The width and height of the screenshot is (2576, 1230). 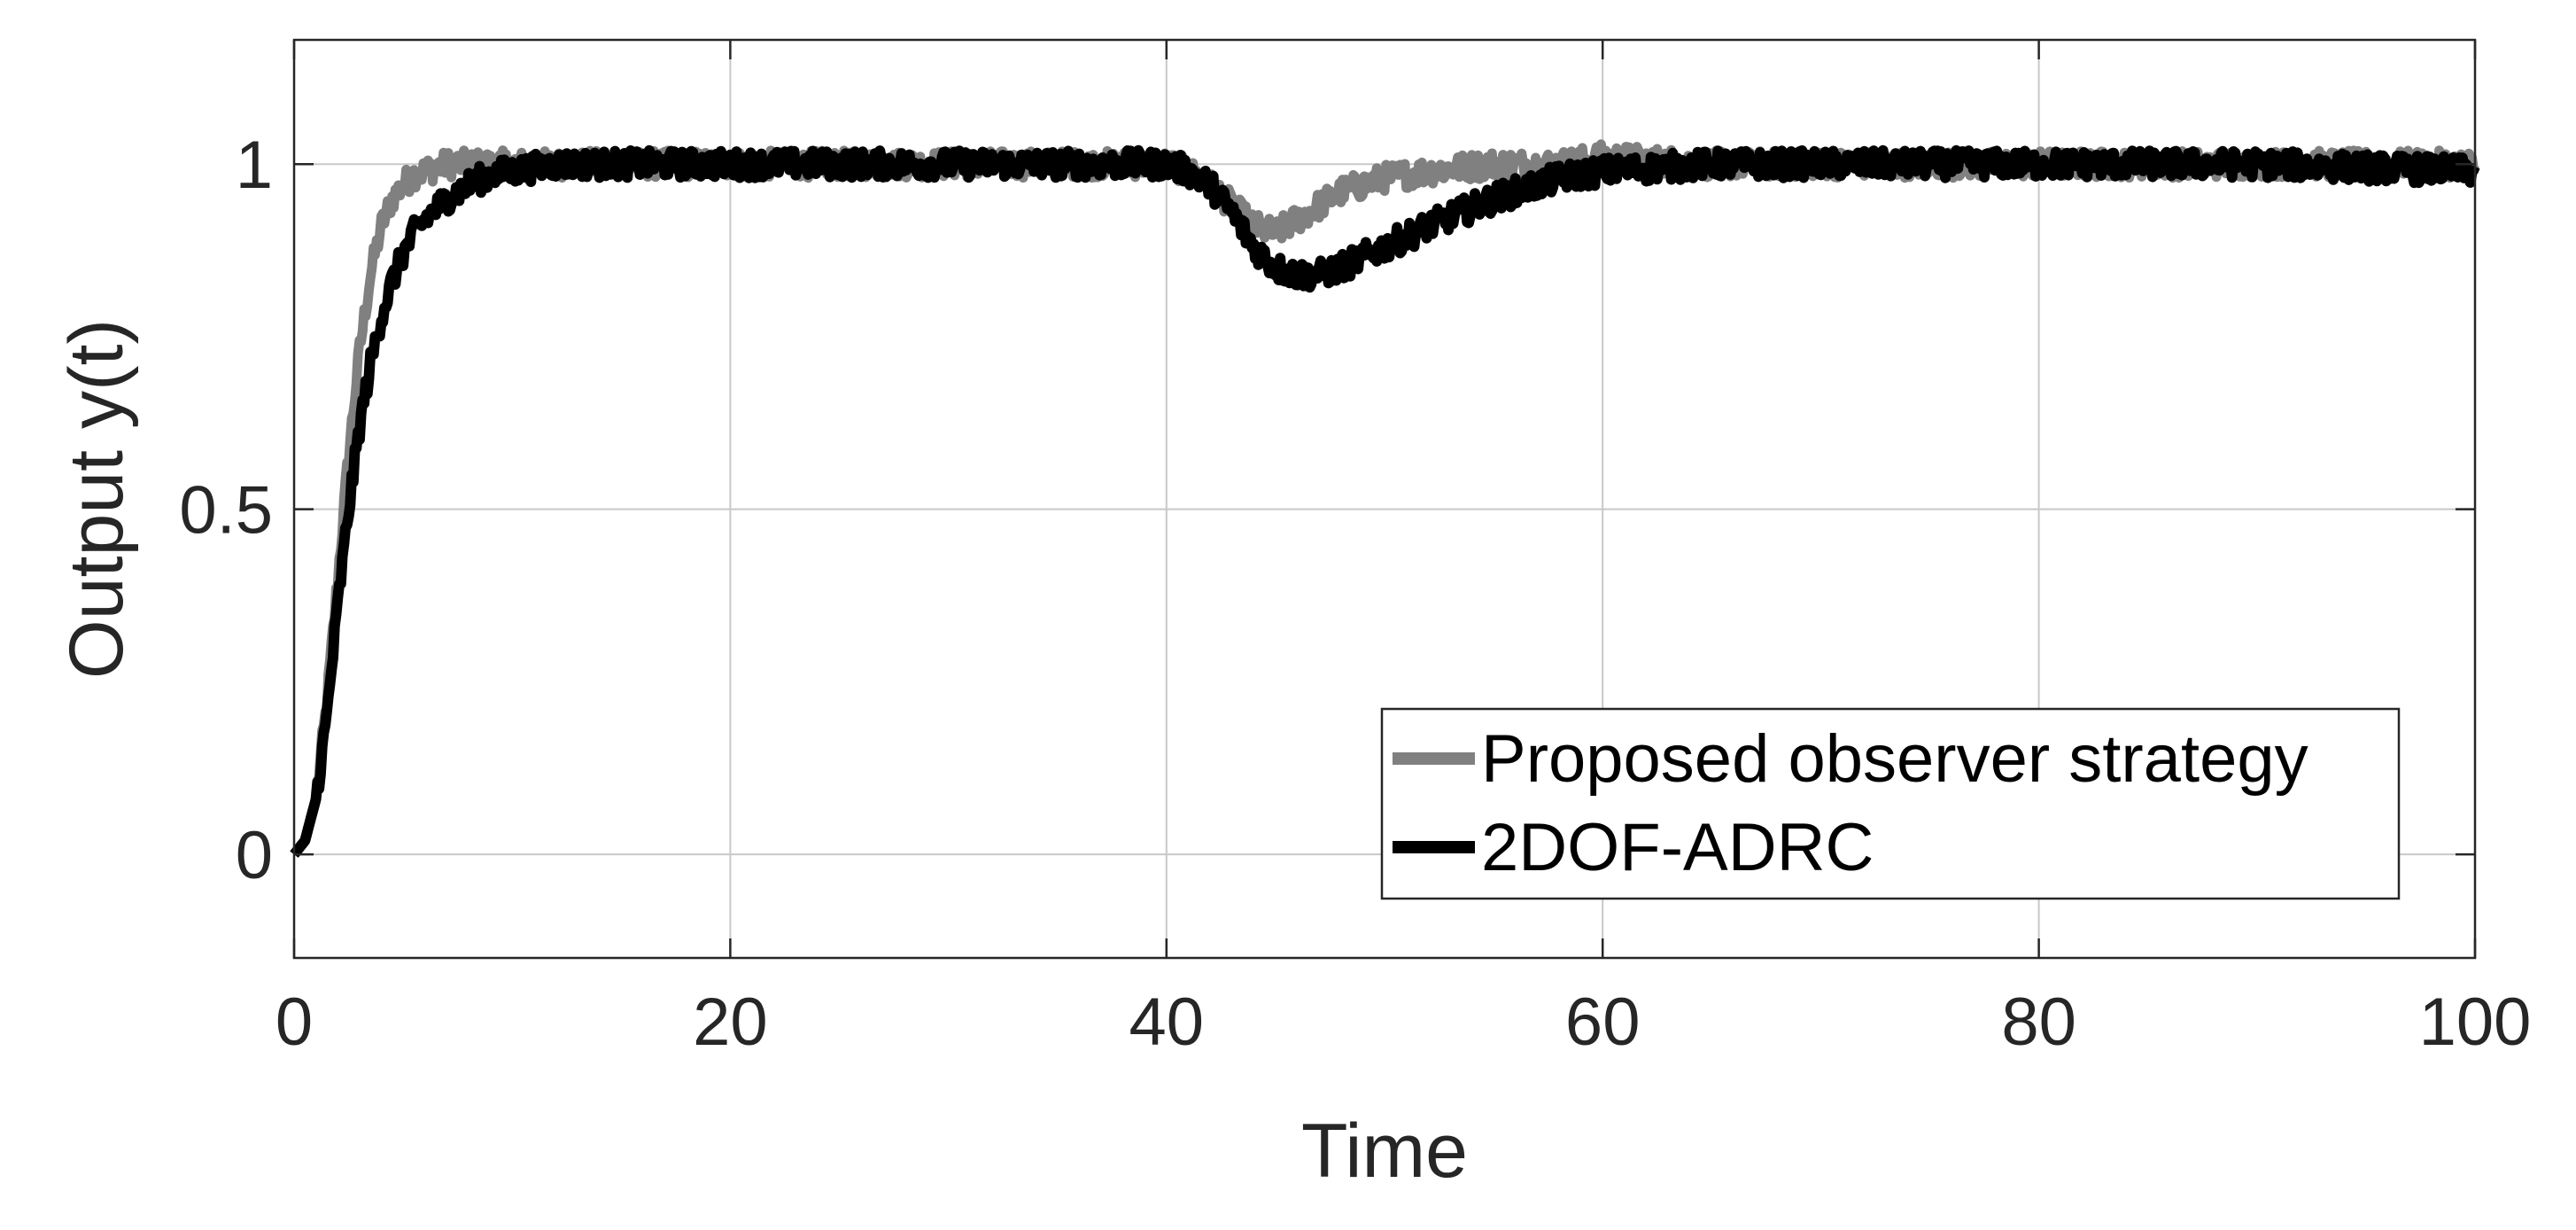 What do you see at coordinates (2038, 1022) in the screenshot?
I see `x-tick-label-4: 80` at bounding box center [2038, 1022].